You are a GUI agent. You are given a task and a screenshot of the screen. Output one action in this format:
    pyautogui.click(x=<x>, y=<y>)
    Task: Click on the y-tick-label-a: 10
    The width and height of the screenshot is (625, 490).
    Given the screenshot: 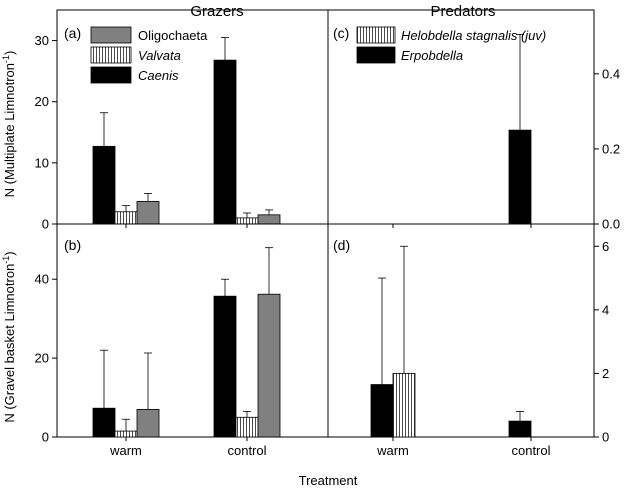 What is the action you would take?
    pyautogui.click(x=42, y=162)
    